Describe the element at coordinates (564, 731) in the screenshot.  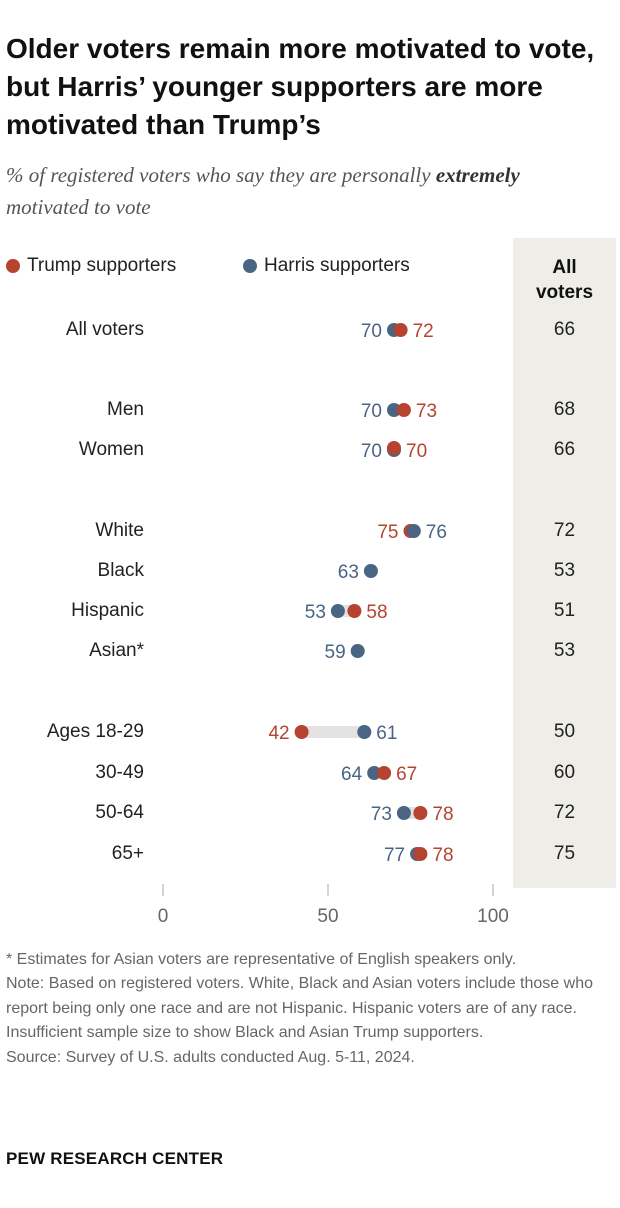
I see `all-voters-value: 50` at that location.